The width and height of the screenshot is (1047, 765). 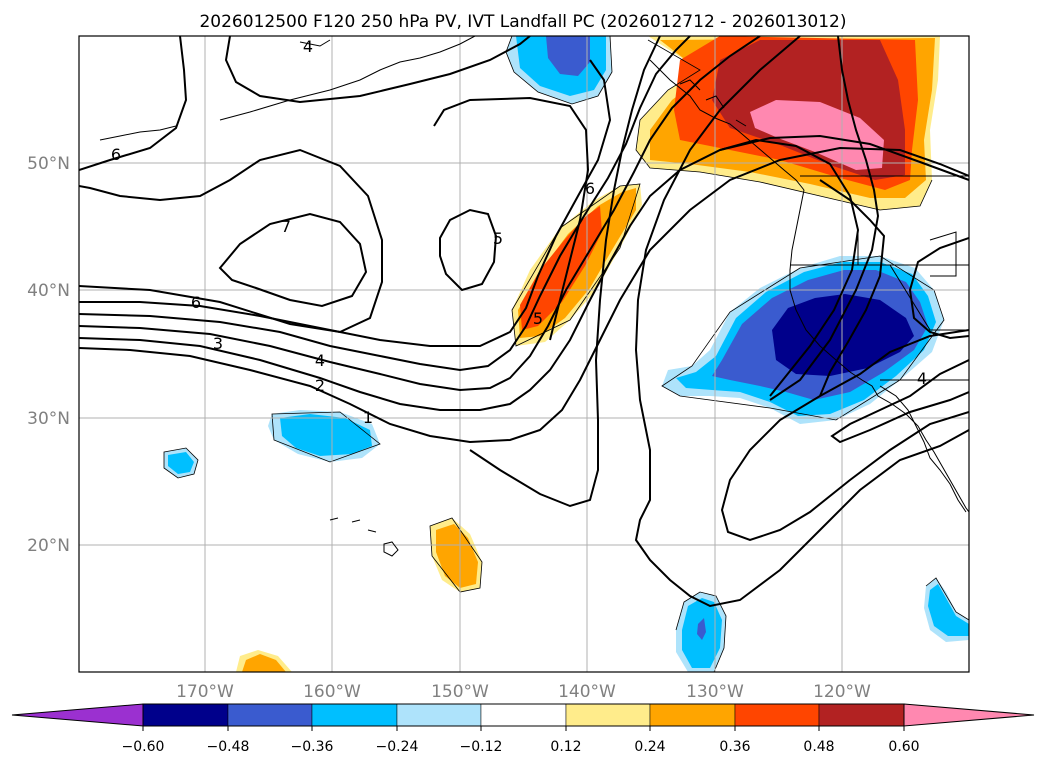 What do you see at coordinates (713, 103) in the screenshot?
I see `coastline-bc-islands` at bounding box center [713, 103].